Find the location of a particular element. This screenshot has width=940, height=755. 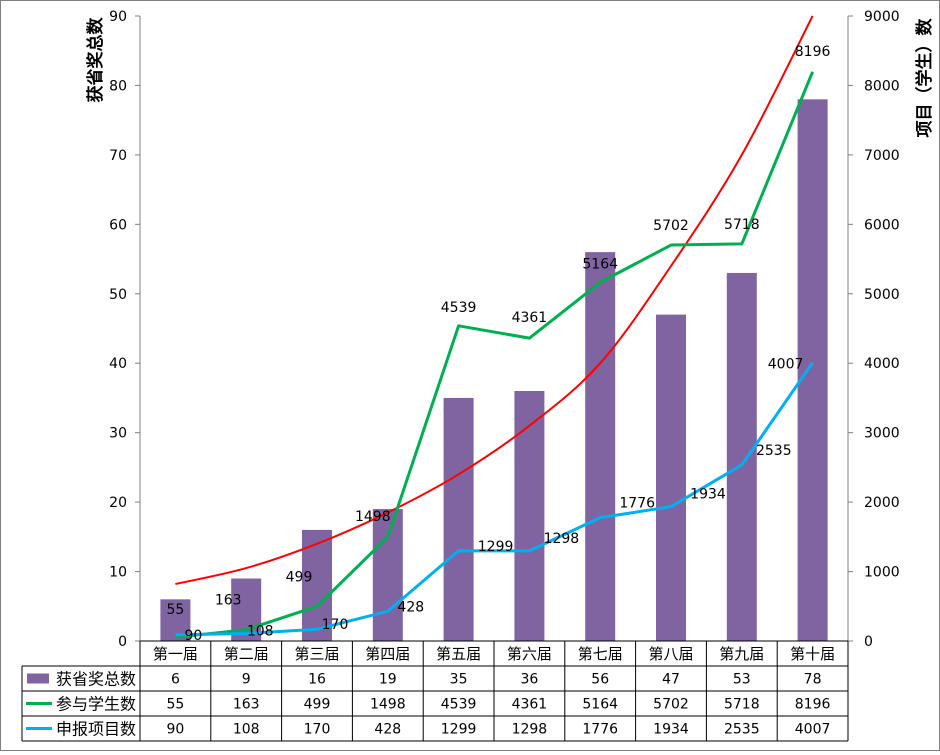

projects-data-label: 1776 is located at coordinates (637, 504).